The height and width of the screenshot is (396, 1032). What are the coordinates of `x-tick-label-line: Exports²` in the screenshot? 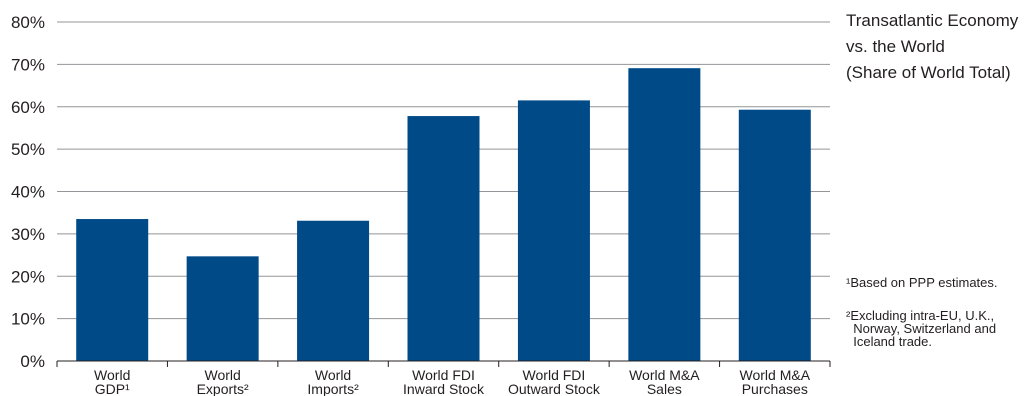 It's located at (223, 388).